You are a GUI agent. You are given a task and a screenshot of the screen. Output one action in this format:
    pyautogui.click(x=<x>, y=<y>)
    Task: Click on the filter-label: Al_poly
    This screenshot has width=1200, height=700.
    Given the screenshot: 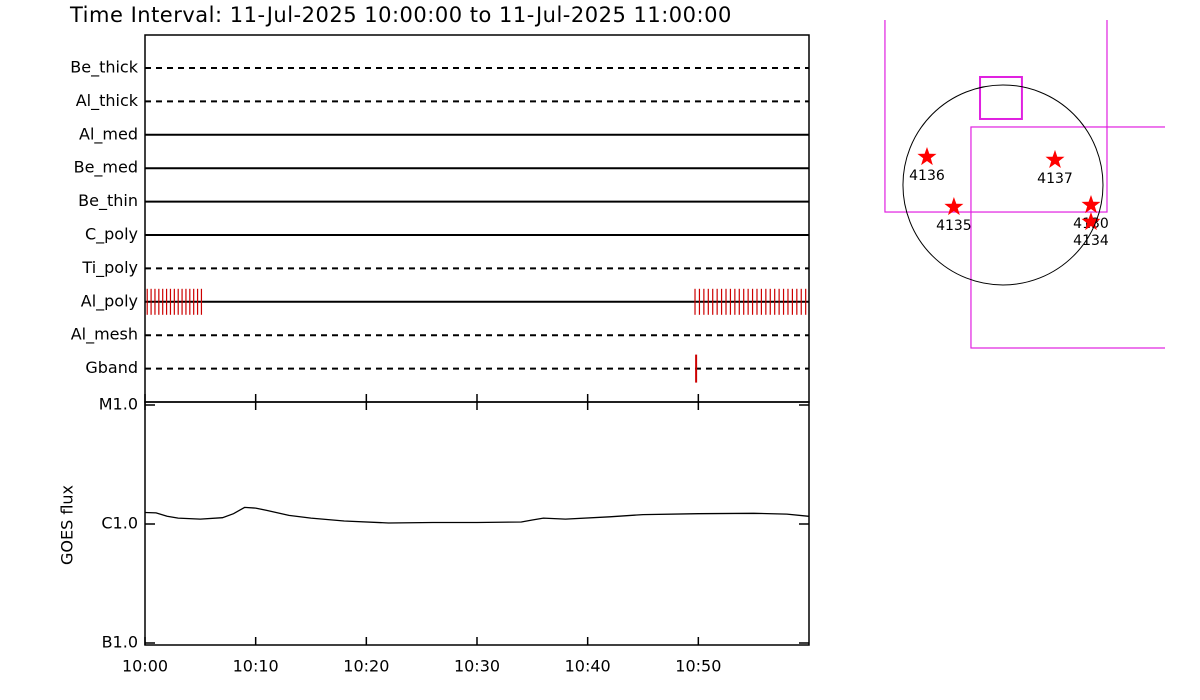 What is the action you would take?
    pyautogui.click(x=109, y=301)
    